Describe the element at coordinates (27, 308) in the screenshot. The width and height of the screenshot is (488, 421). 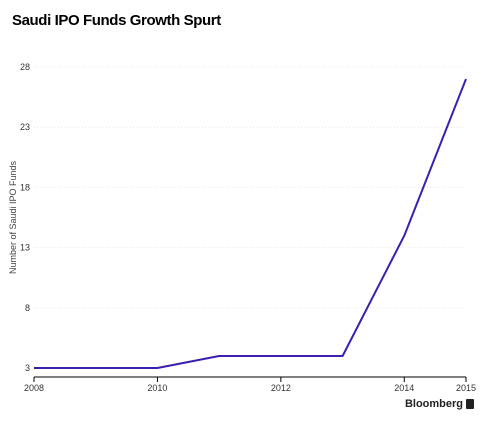
I see `y-tick-label: 8` at that location.